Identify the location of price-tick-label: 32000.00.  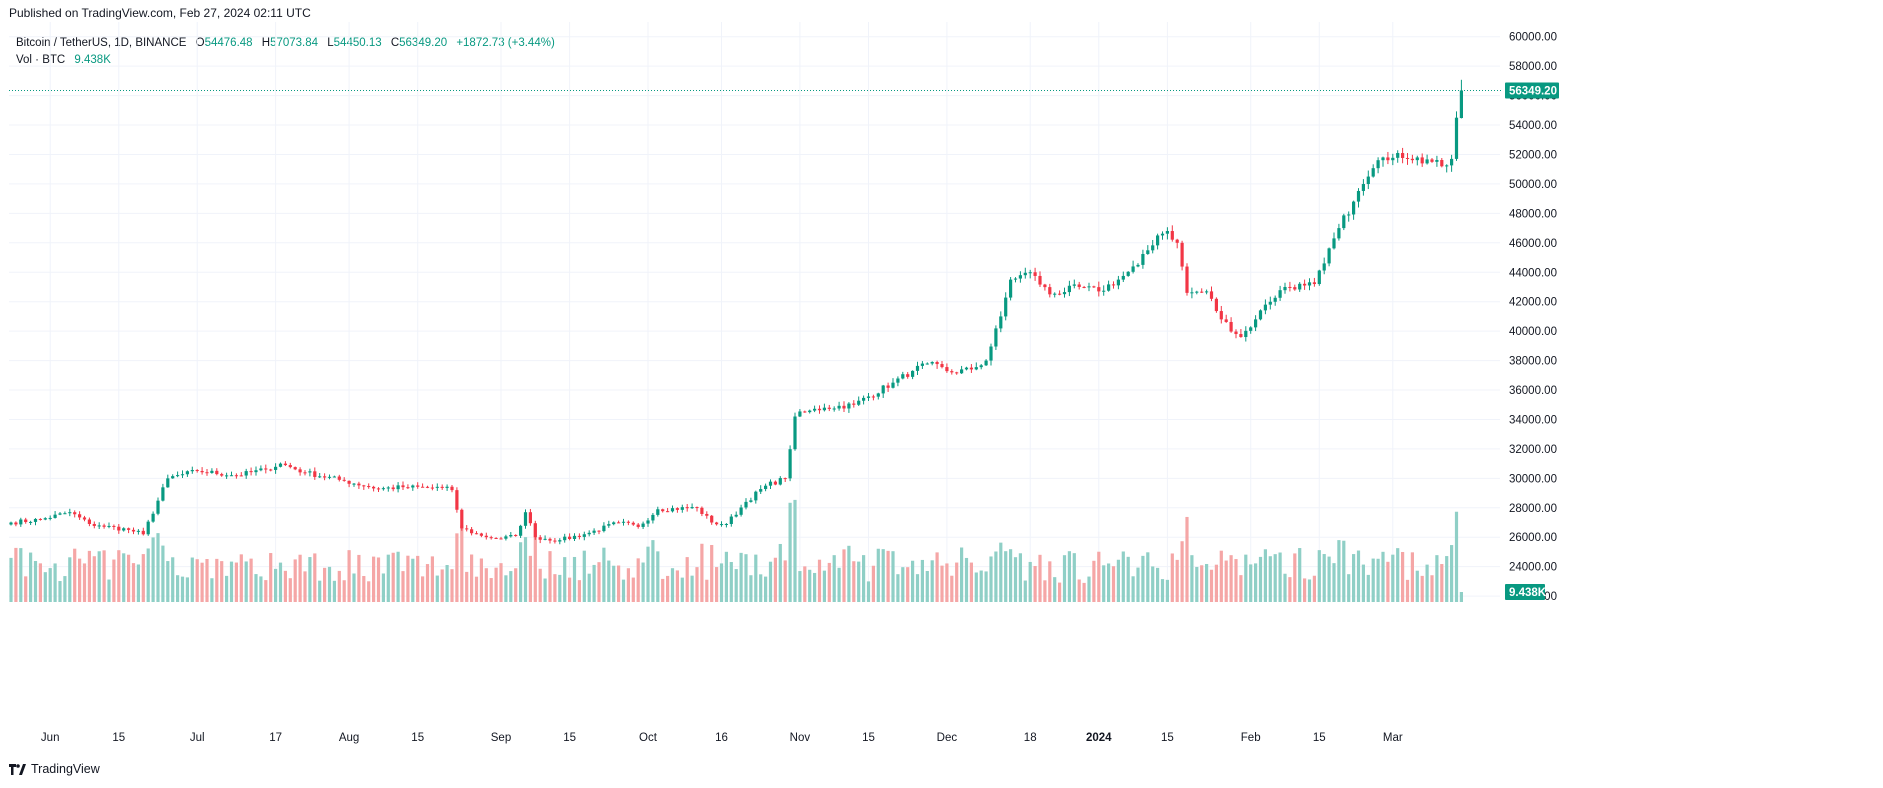
(1533, 450).